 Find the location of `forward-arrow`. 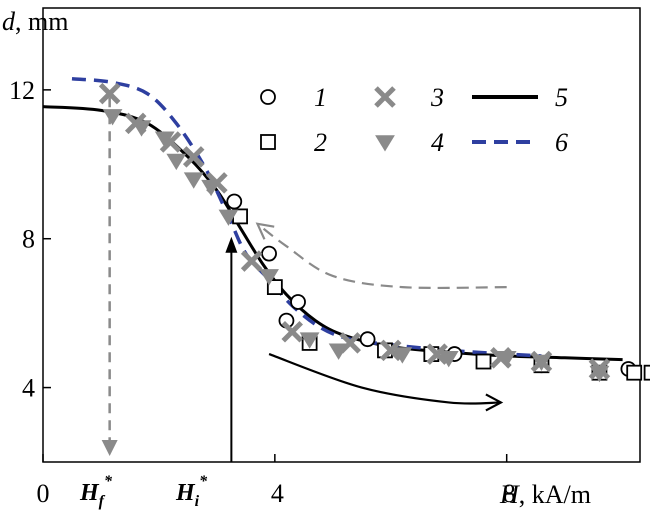

forward-arrow is located at coordinates (384, 379).